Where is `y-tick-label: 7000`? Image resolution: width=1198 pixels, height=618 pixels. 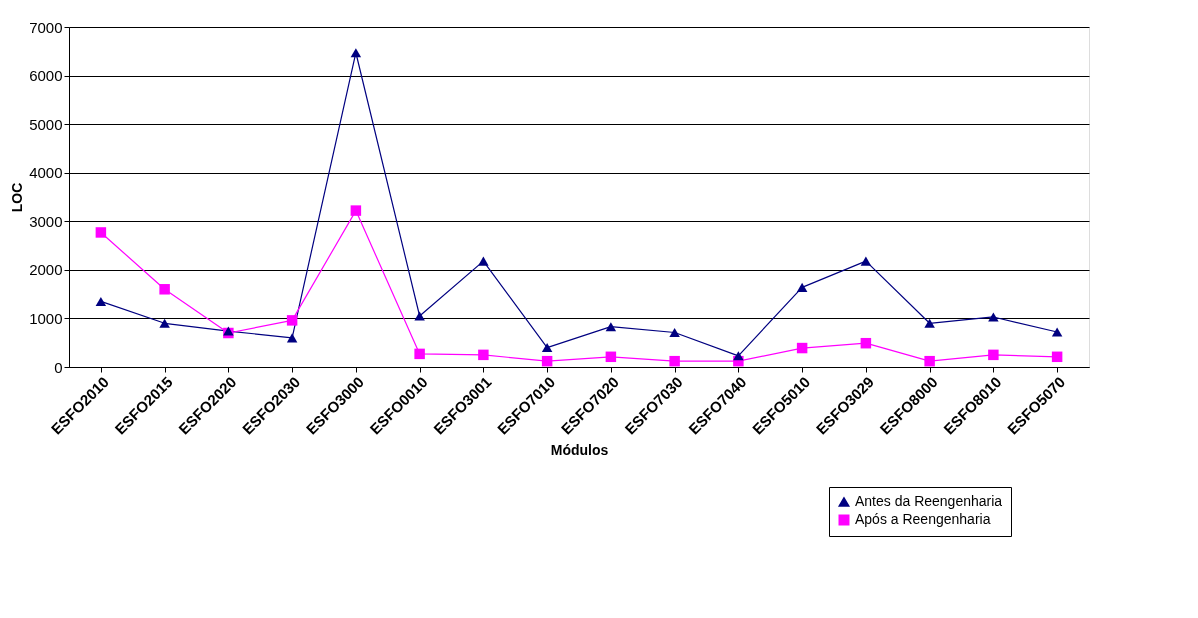
y-tick-label: 7000 is located at coordinates (46, 27).